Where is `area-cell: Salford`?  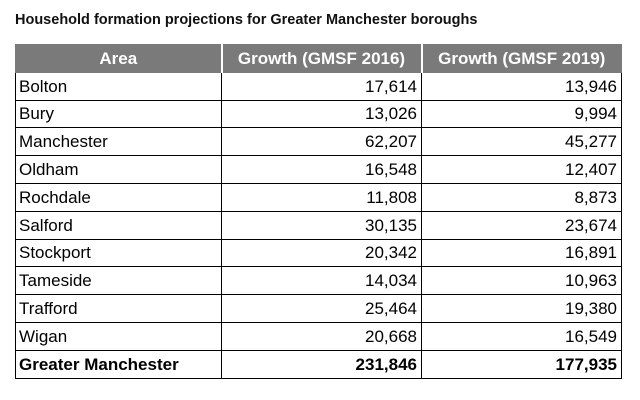 area-cell: Salford is located at coordinates (118, 225).